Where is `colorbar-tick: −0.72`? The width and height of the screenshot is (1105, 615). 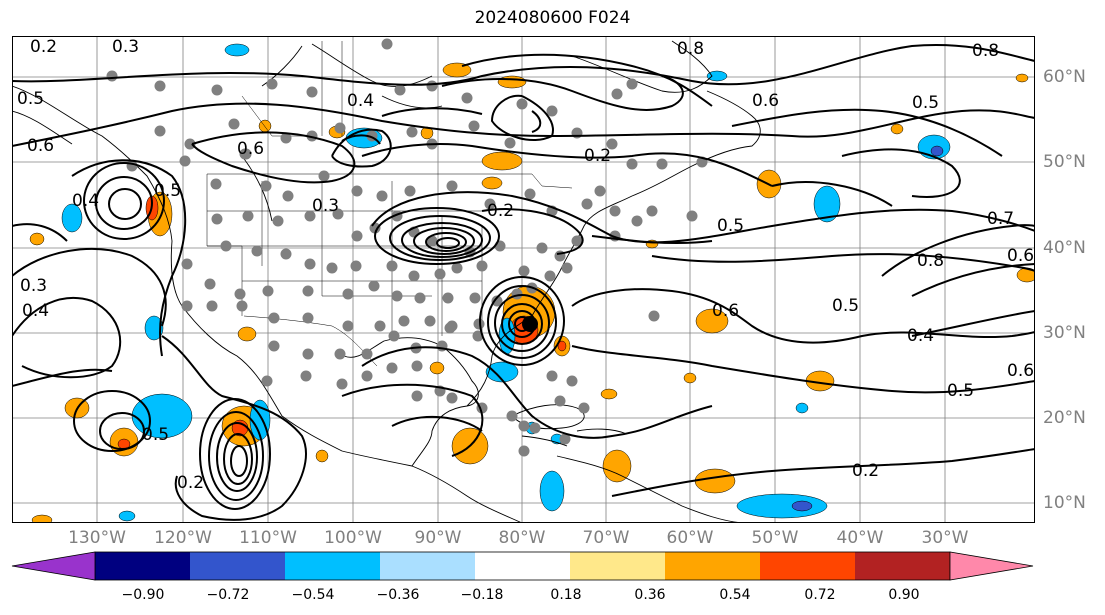 colorbar-tick: −0.72 is located at coordinates (228, 595).